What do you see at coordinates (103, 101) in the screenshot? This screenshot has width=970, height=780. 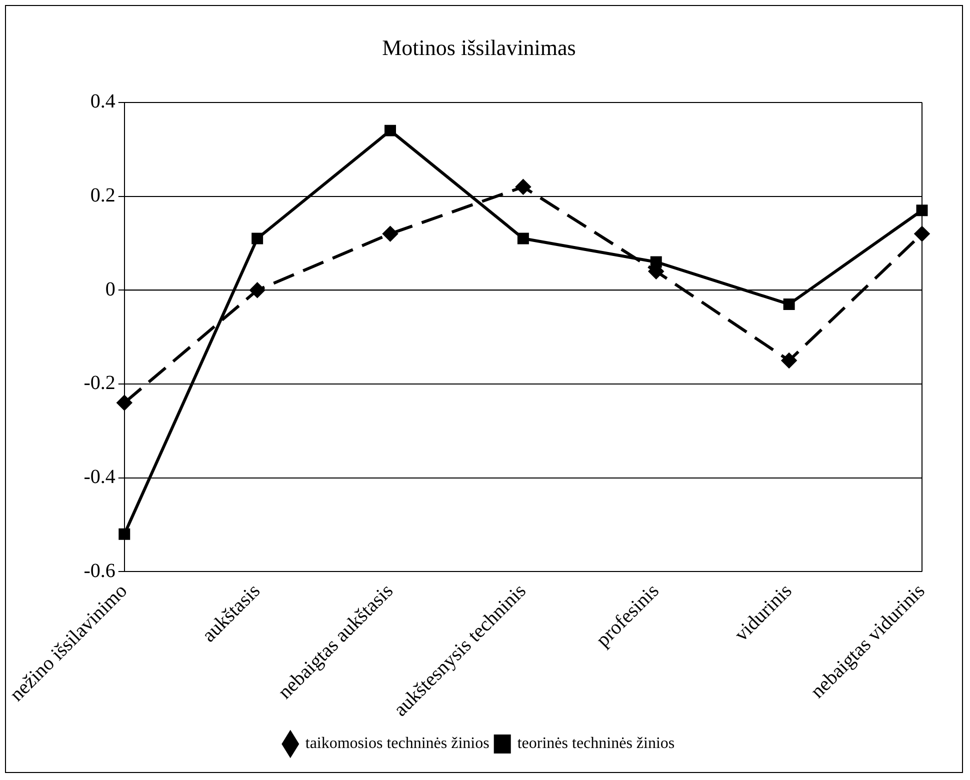 I see `y-tick-label: 0.4` at bounding box center [103, 101].